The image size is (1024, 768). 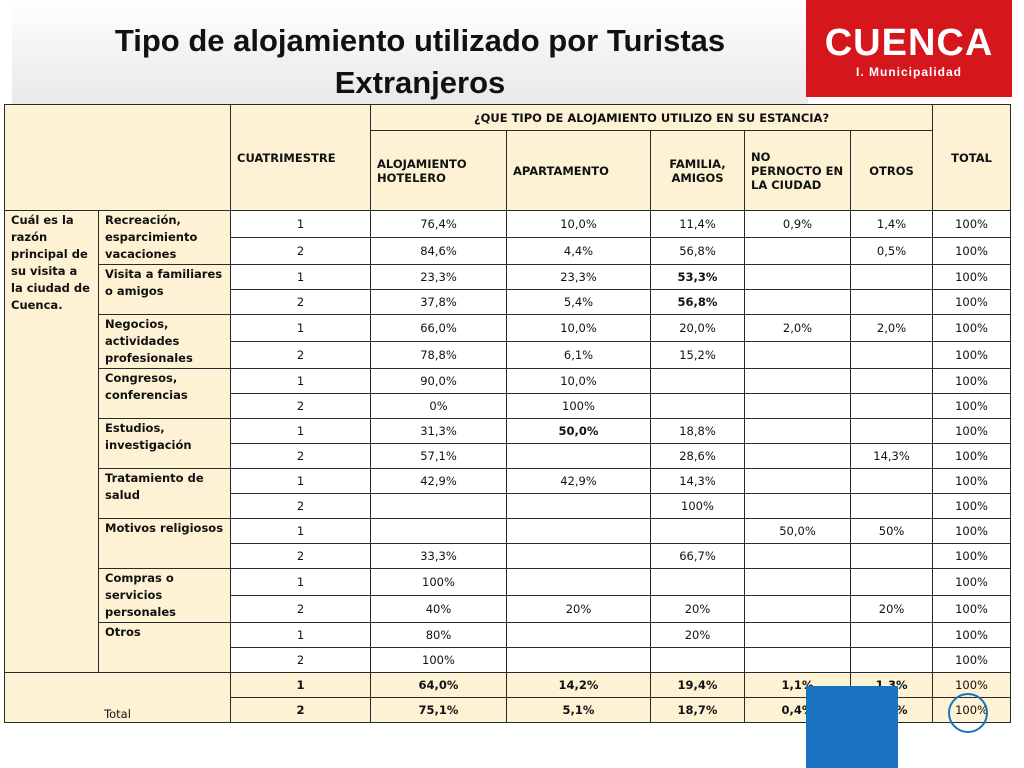 What do you see at coordinates (909, 43) in the screenshot?
I see `logo-wordmark: CUENCA` at bounding box center [909, 43].